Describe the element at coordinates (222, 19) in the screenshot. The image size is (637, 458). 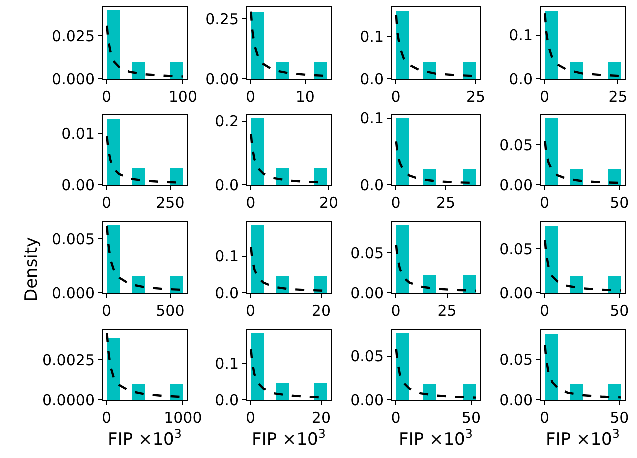
I see `y-tick-label: 0.25` at that location.